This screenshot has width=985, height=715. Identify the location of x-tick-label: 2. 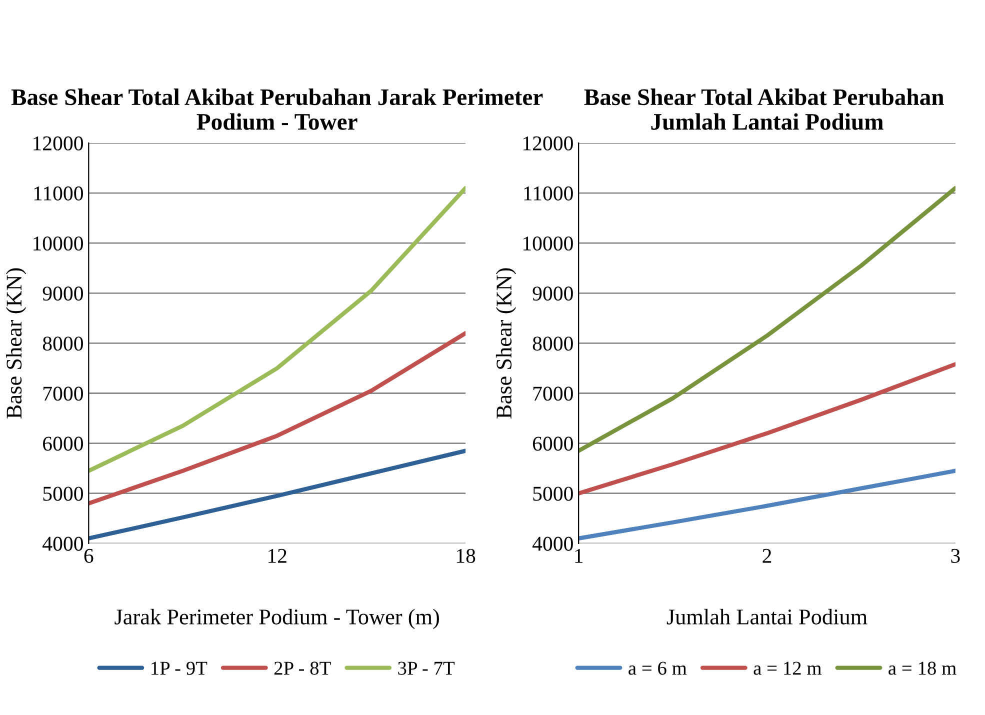
(767, 555).